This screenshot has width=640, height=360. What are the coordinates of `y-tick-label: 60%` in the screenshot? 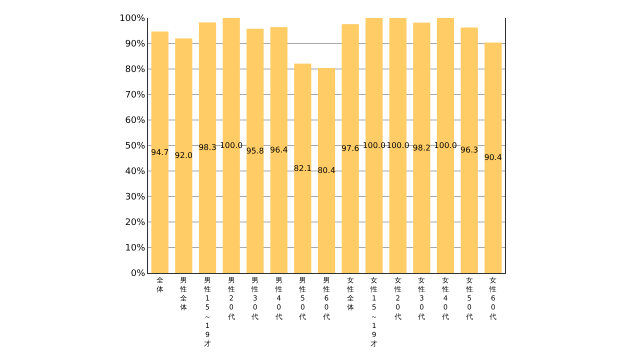 It's located at (135, 121).